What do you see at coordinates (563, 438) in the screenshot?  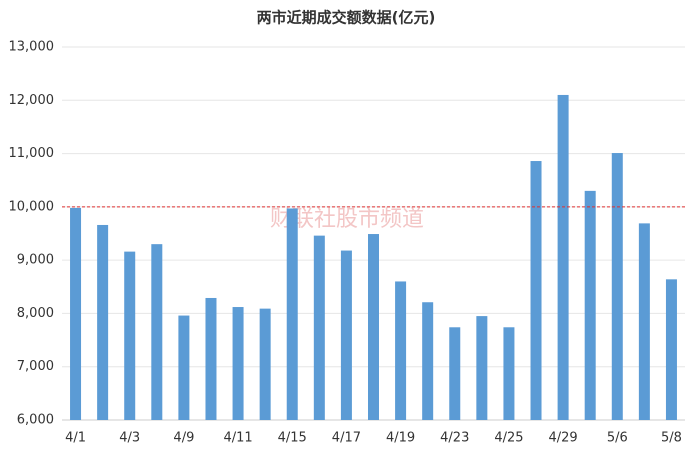 I see `x-tick-label: 4/29` at bounding box center [563, 438].